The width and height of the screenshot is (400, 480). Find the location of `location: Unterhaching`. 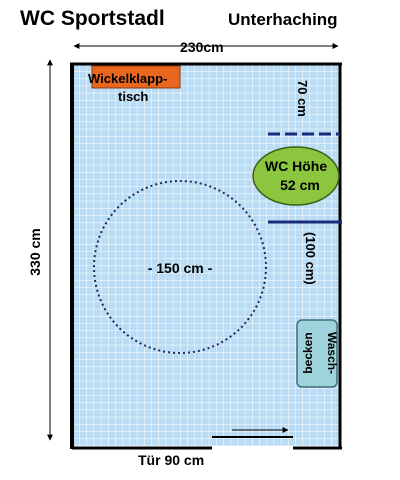

location: Unterhaching is located at coordinates (283, 19).